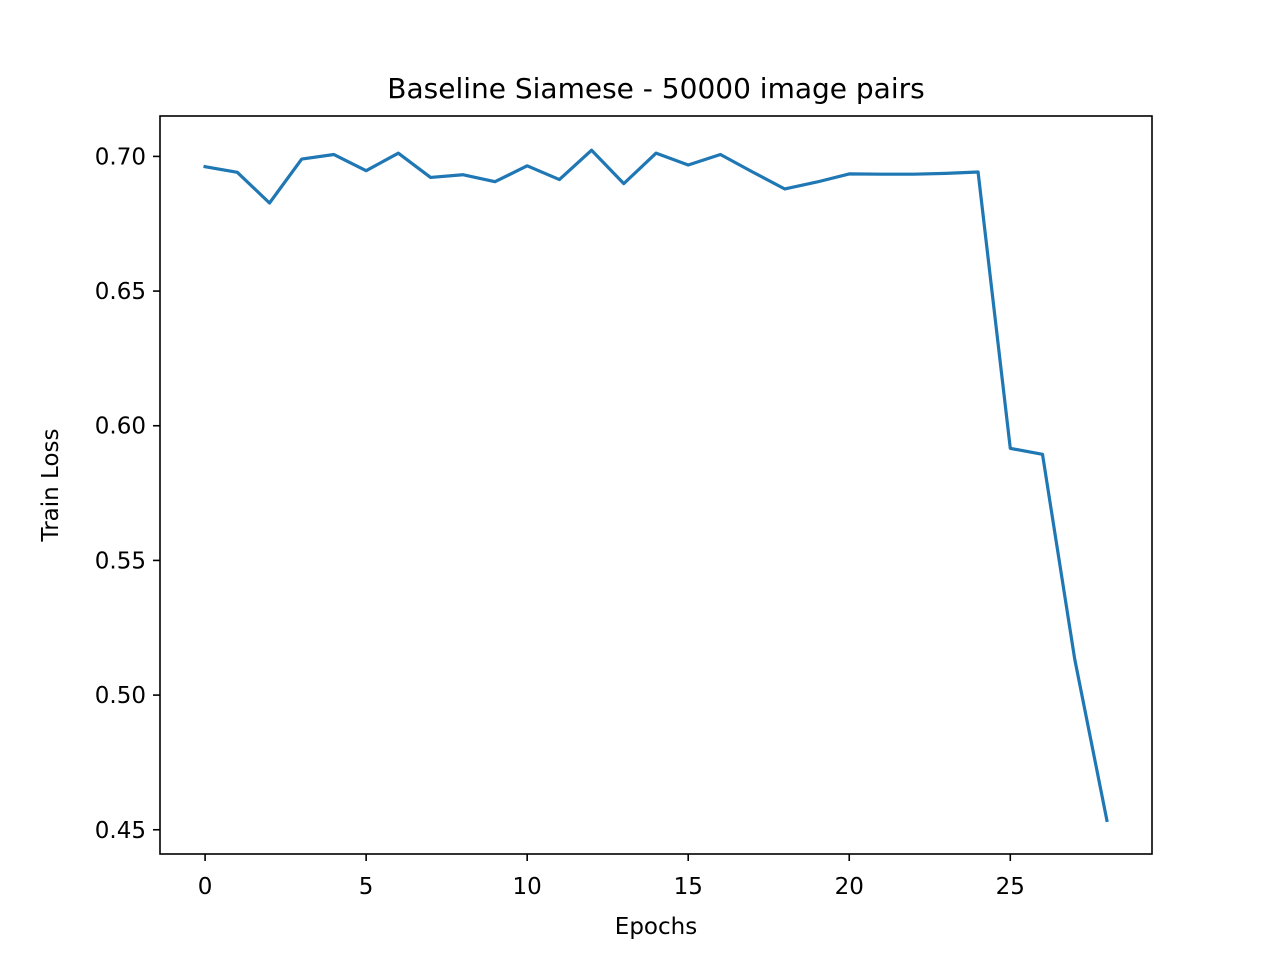 The image size is (1280, 960). I want to click on x-tick-label: 25, so click(1010, 887).